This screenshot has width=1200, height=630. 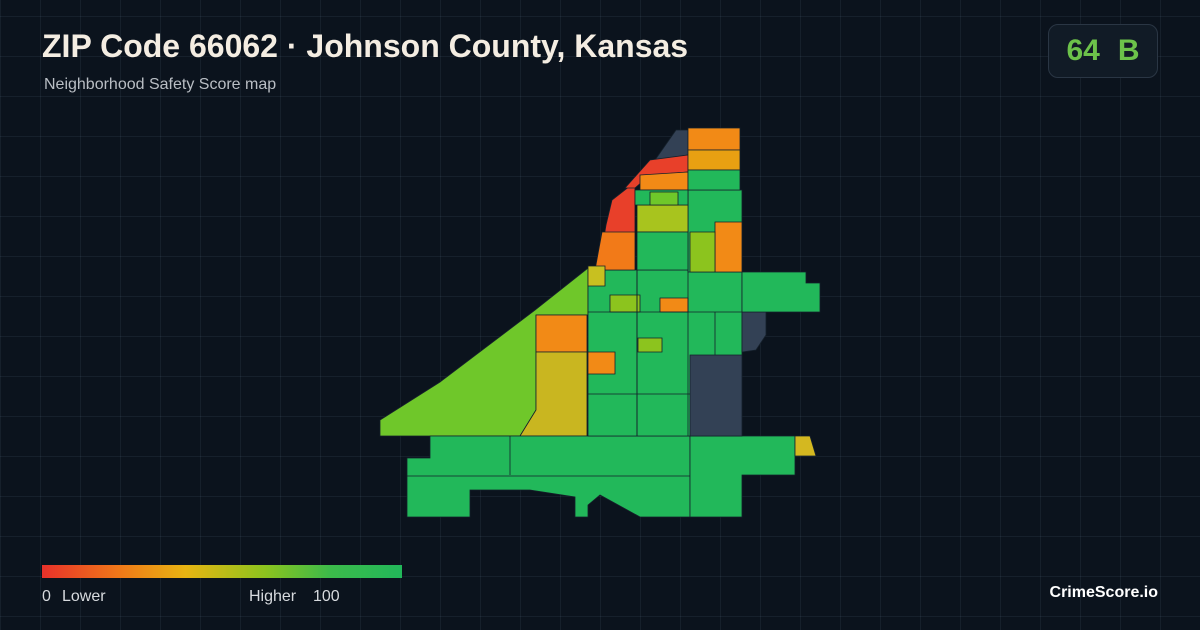 What do you see at coordinates (84, 596) in the screenshot?
I see `legend-min-label: Lower` at bounding box center [84, 596].